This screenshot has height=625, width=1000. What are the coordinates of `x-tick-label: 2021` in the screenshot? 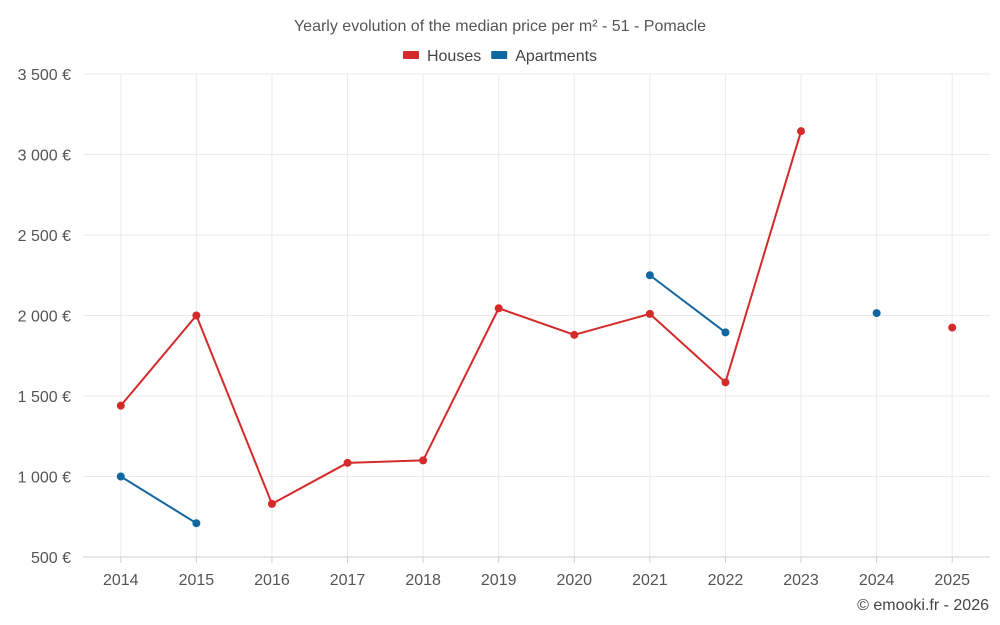 It's located at (650, 580).